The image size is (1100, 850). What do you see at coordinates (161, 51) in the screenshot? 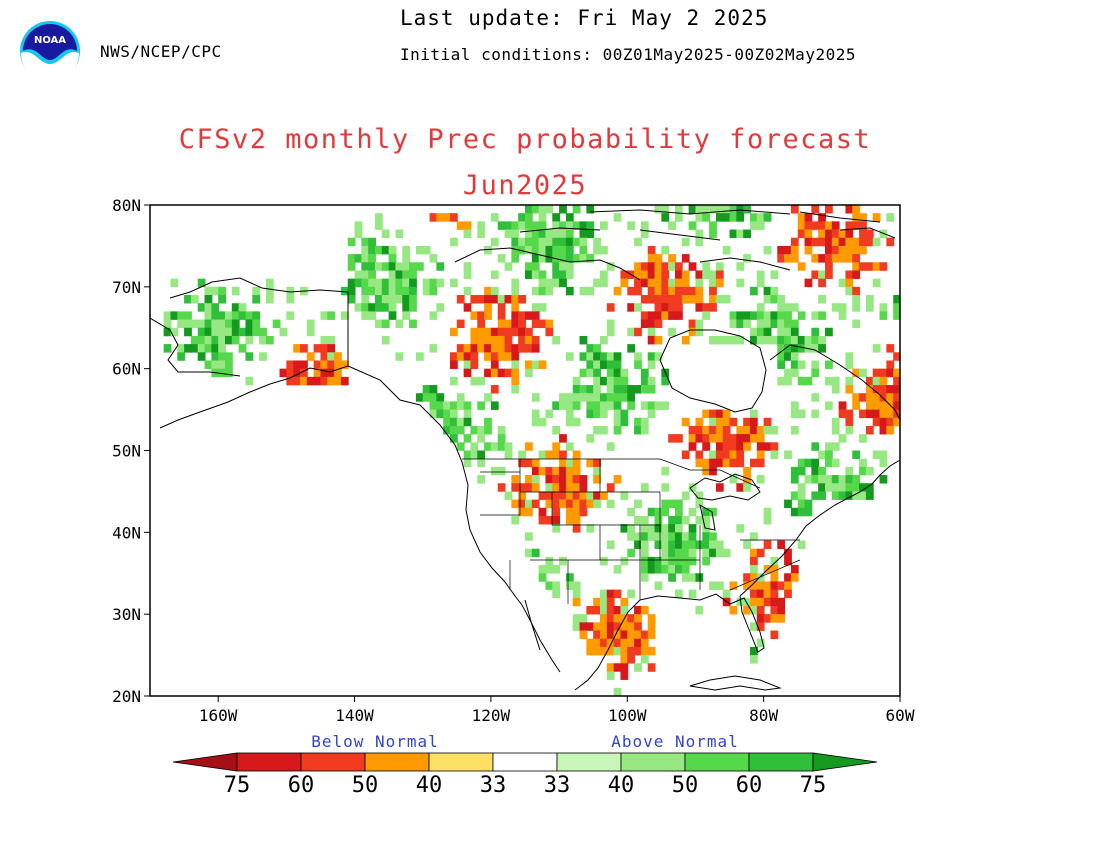
I see `agency-label: NWS/NCEP/CPC` at bounding box center [161, 51].